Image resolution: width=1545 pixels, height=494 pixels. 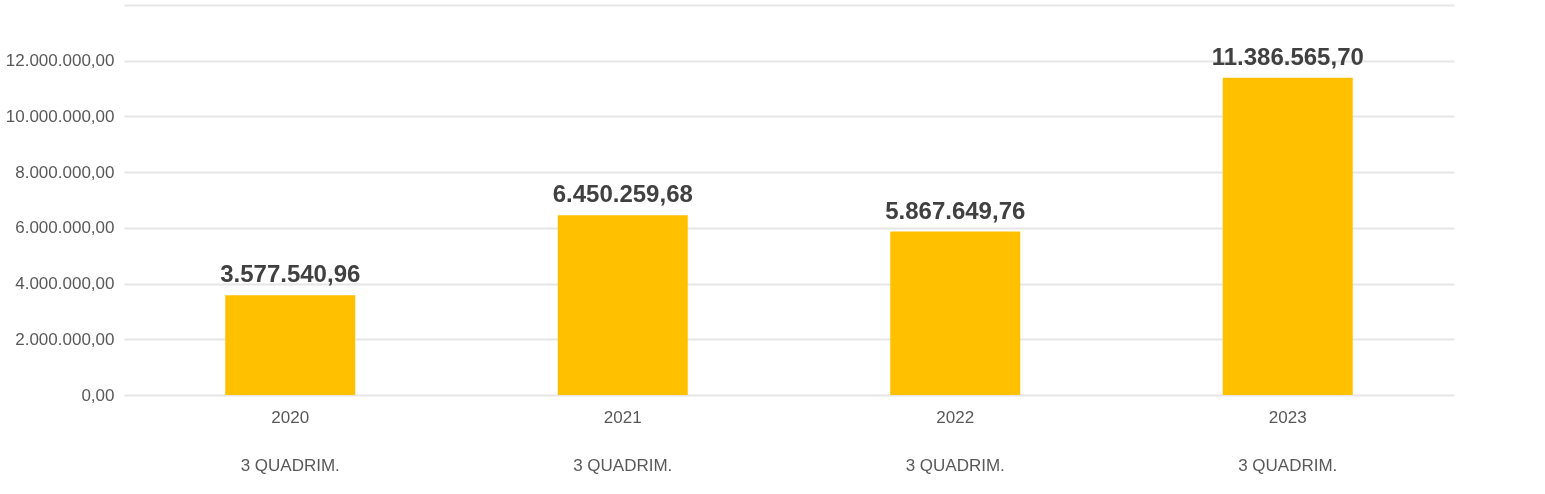 I want to click on y-tick-label: 10.000.000,00, so click(x=60, y=116).